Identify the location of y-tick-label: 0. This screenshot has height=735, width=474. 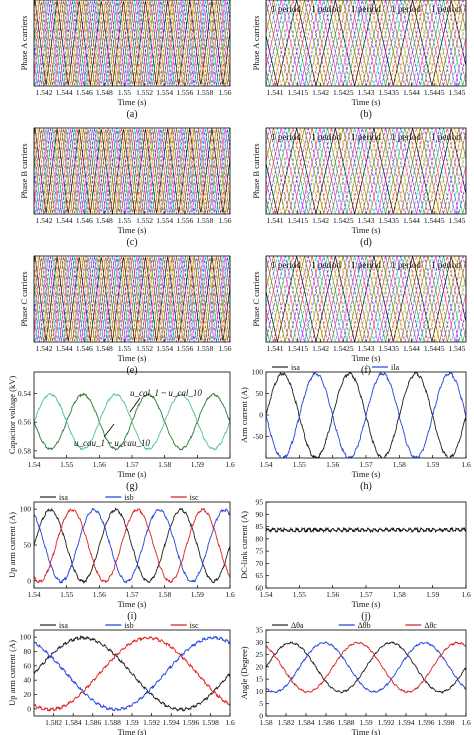
(261, 415).